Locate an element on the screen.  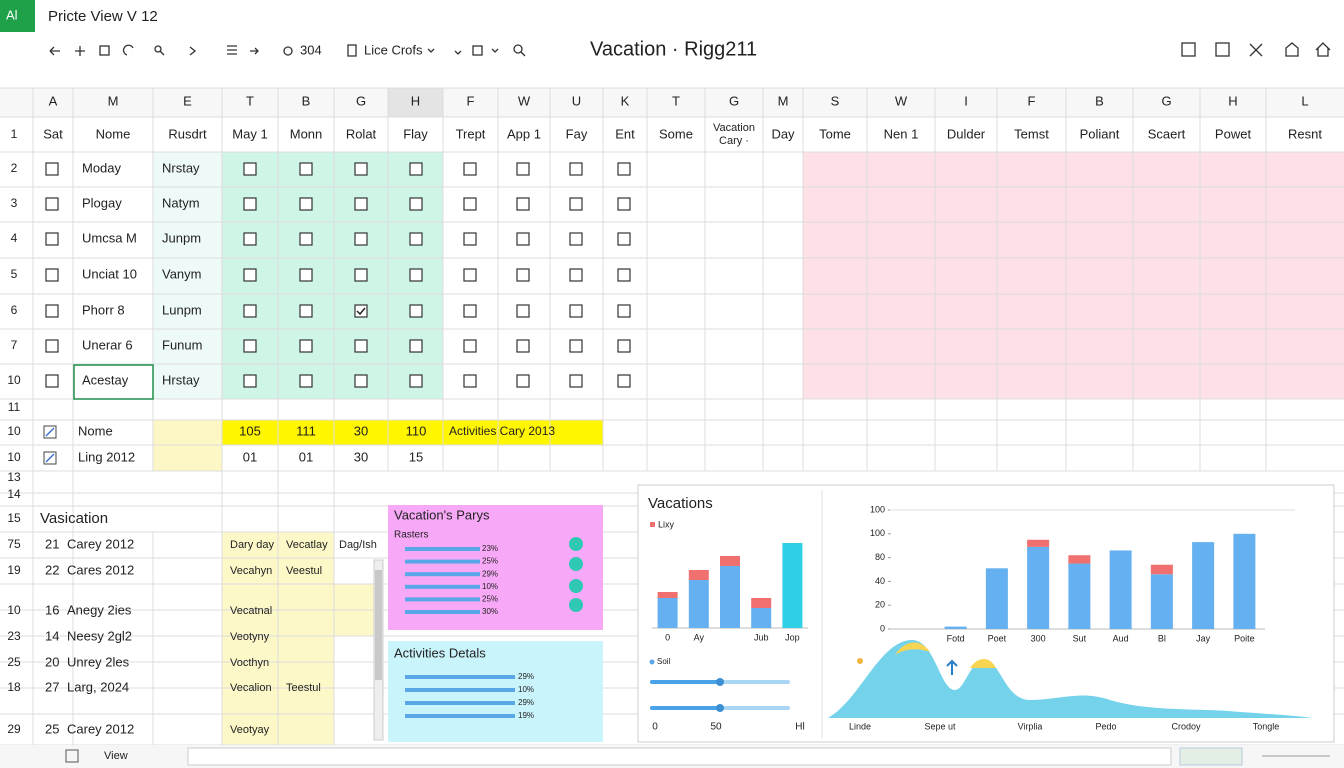
area-arrow is located at coordinates (952, 667).